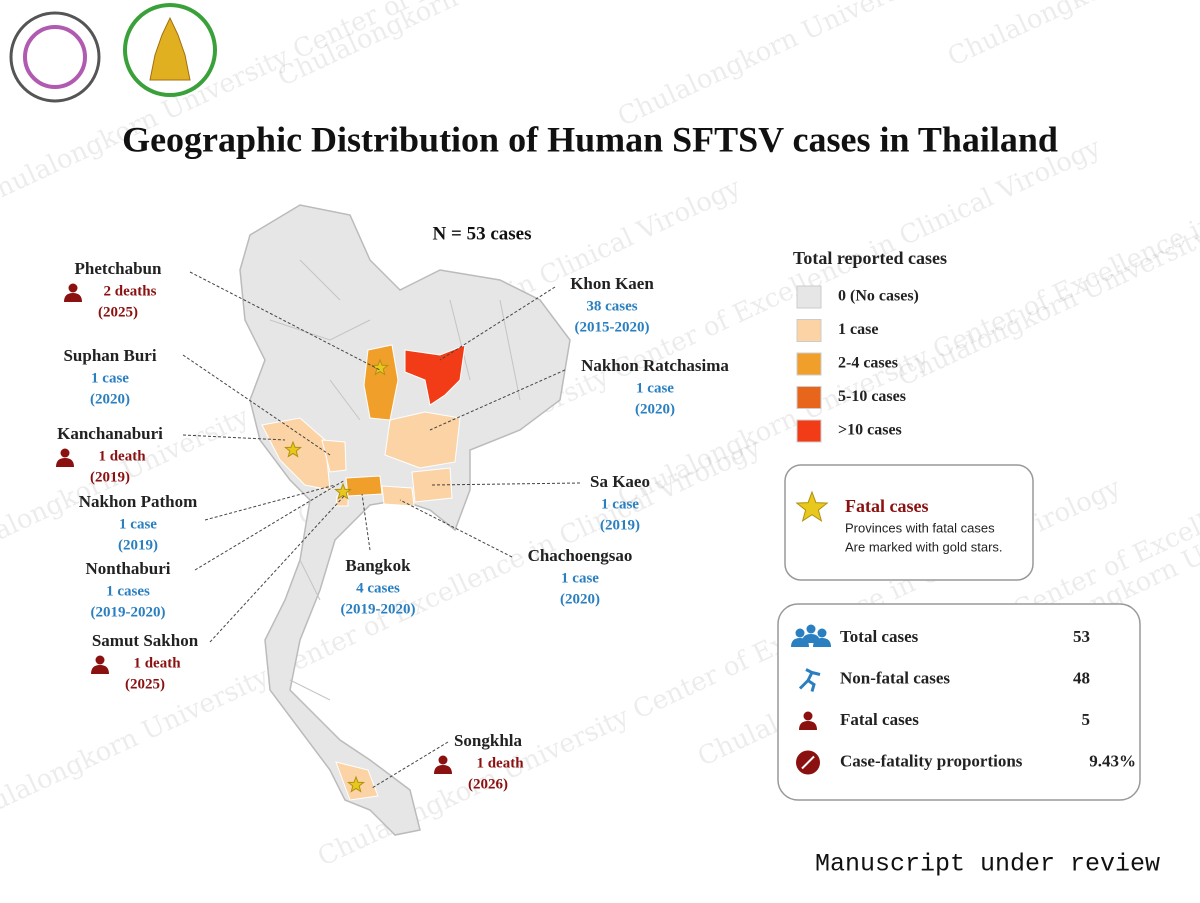 The height and width of the screenshot is (903, 1200). What do you see at coordinates (879, 719) in the screenshot?
I see `summary-label: Fatal cases` at bounding box center [879, 719].